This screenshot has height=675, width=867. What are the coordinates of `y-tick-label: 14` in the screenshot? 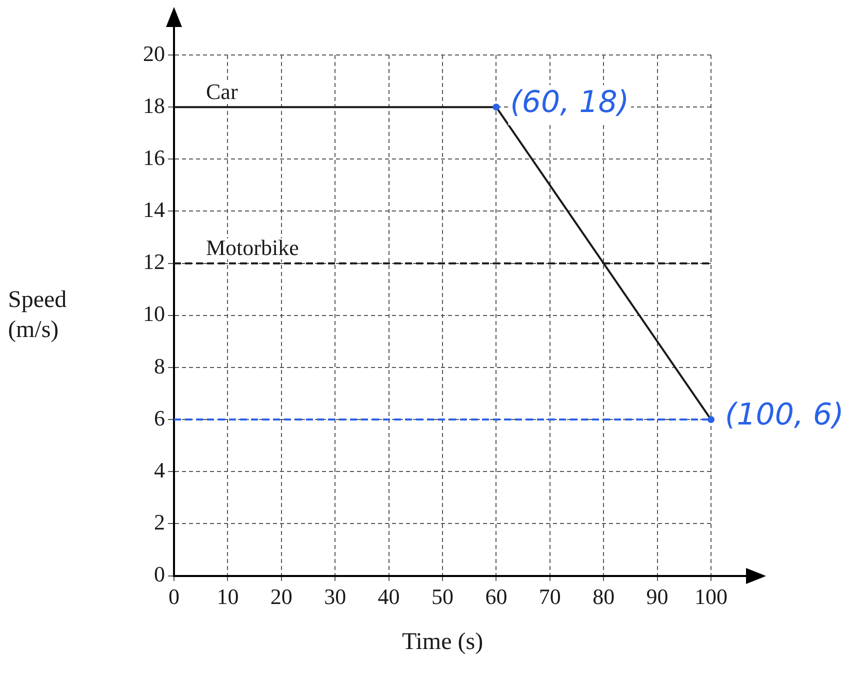 It's located at (154, 209).